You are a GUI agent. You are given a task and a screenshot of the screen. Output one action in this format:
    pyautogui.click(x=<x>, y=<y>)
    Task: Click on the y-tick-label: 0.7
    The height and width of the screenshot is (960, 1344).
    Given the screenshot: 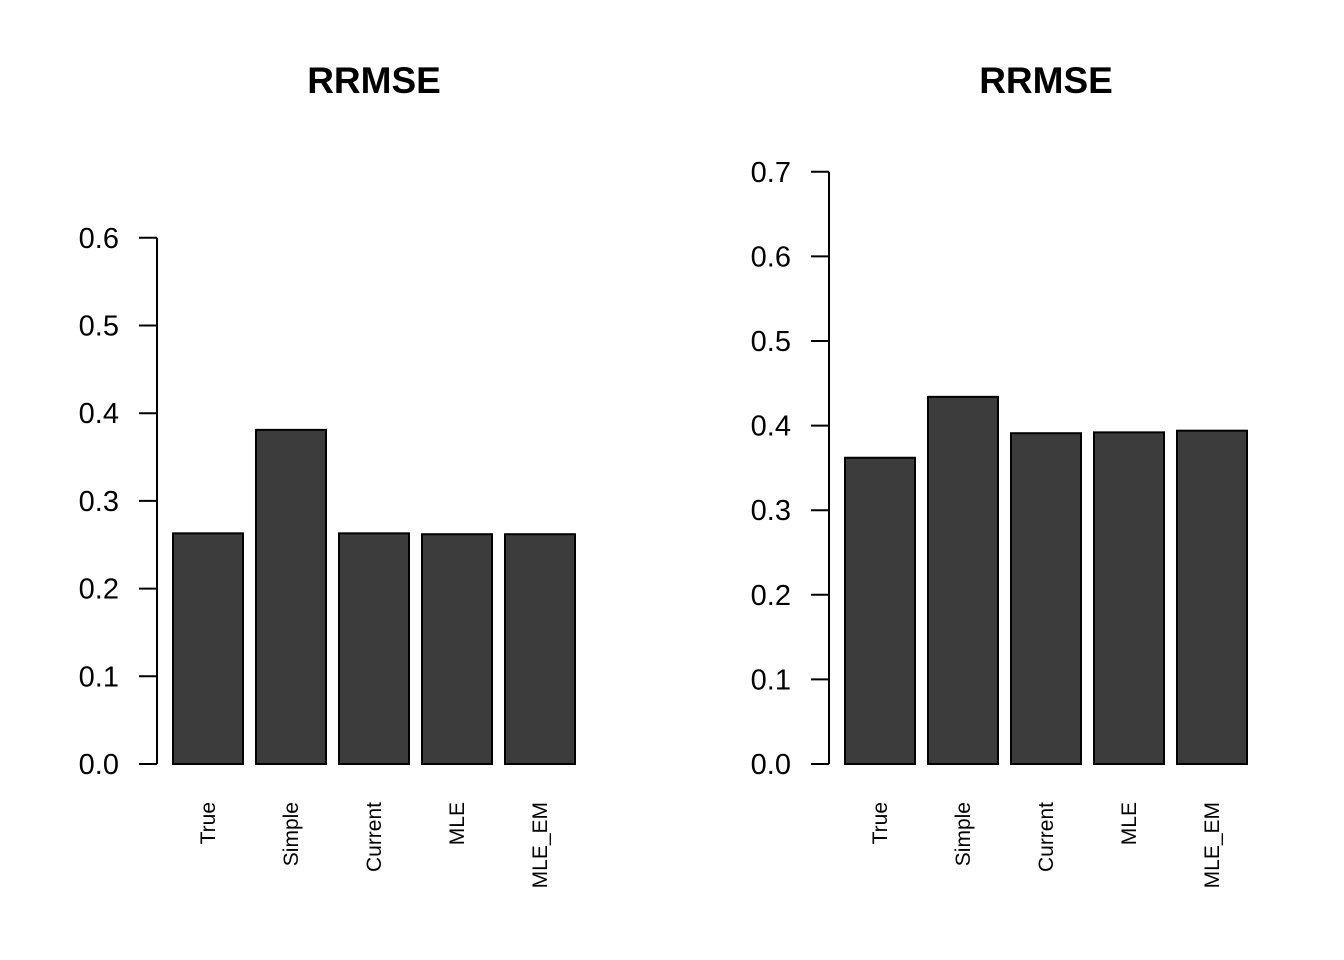 What is the action you would take?
    pyautogui.click(x=771, y=173)
    